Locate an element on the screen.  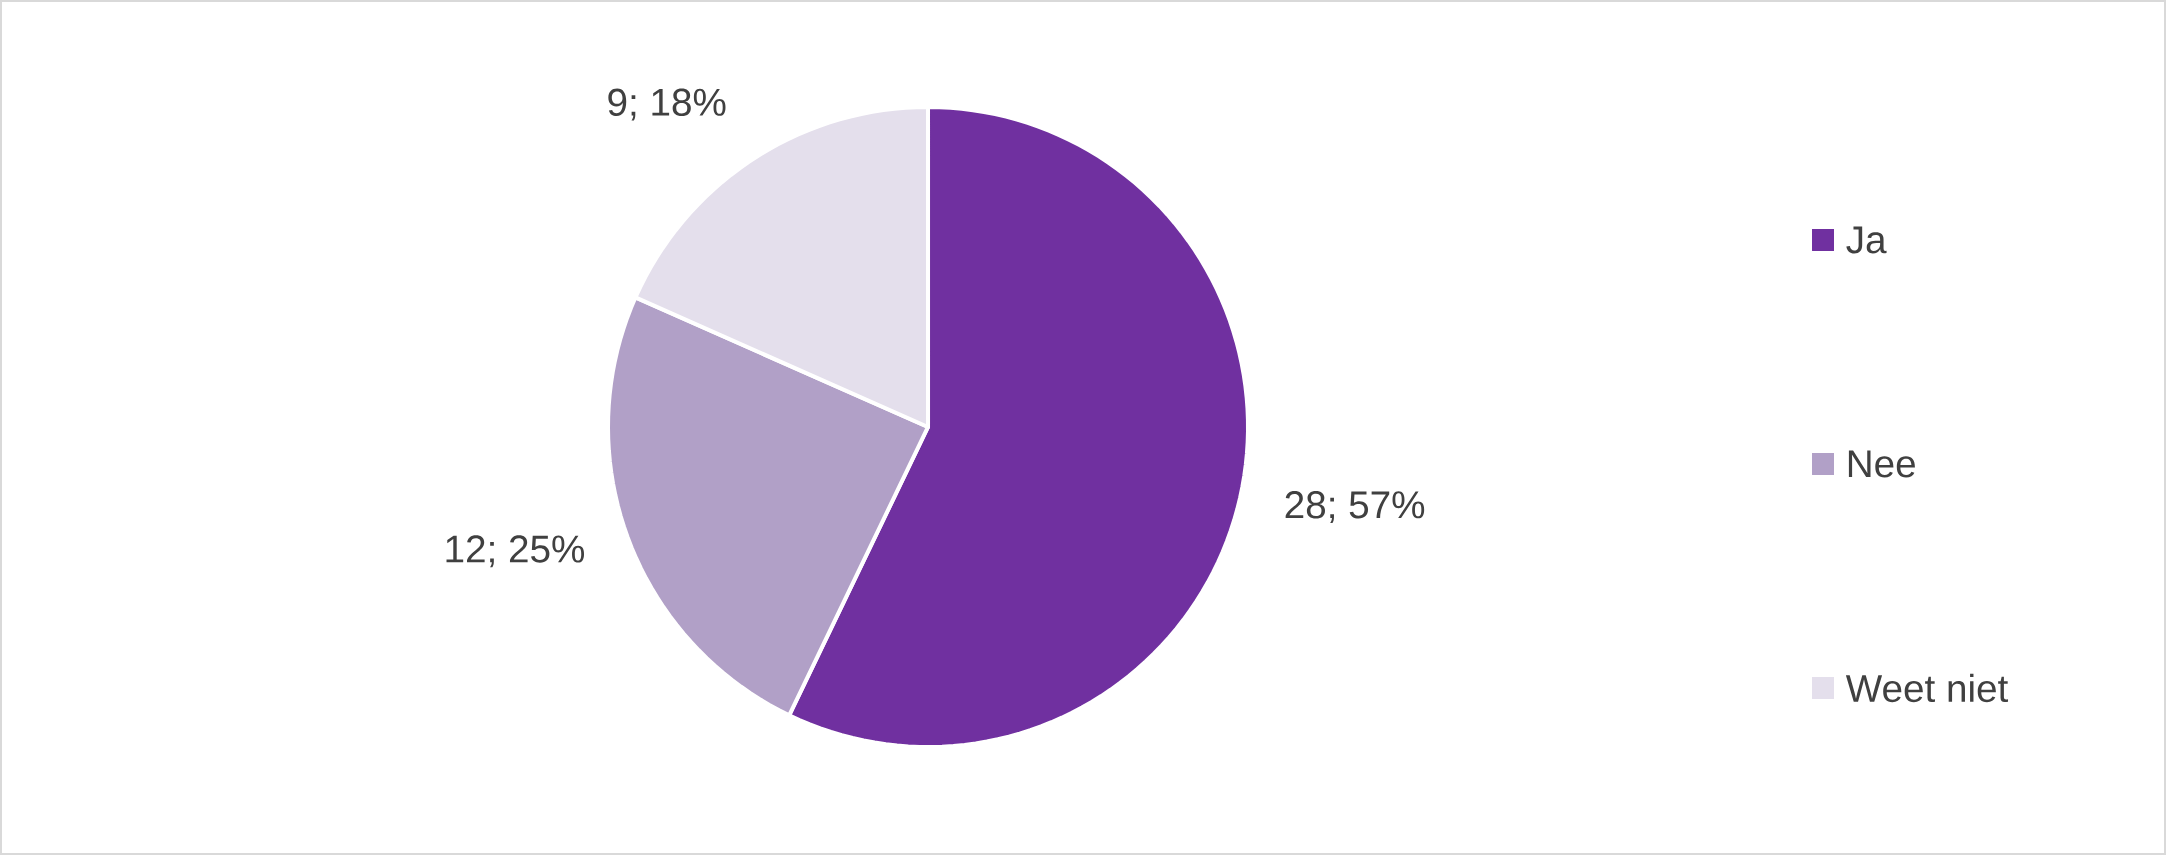
legend-label: Weet niet is located at coordinates (1927, 688).